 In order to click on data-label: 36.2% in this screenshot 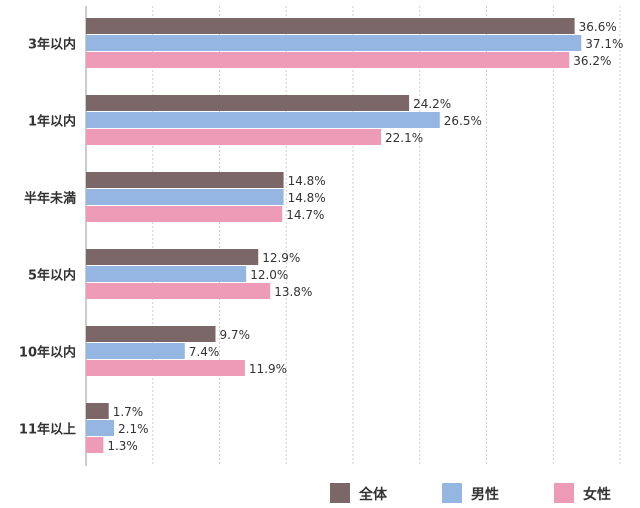, I will do `click(592, 61)`.